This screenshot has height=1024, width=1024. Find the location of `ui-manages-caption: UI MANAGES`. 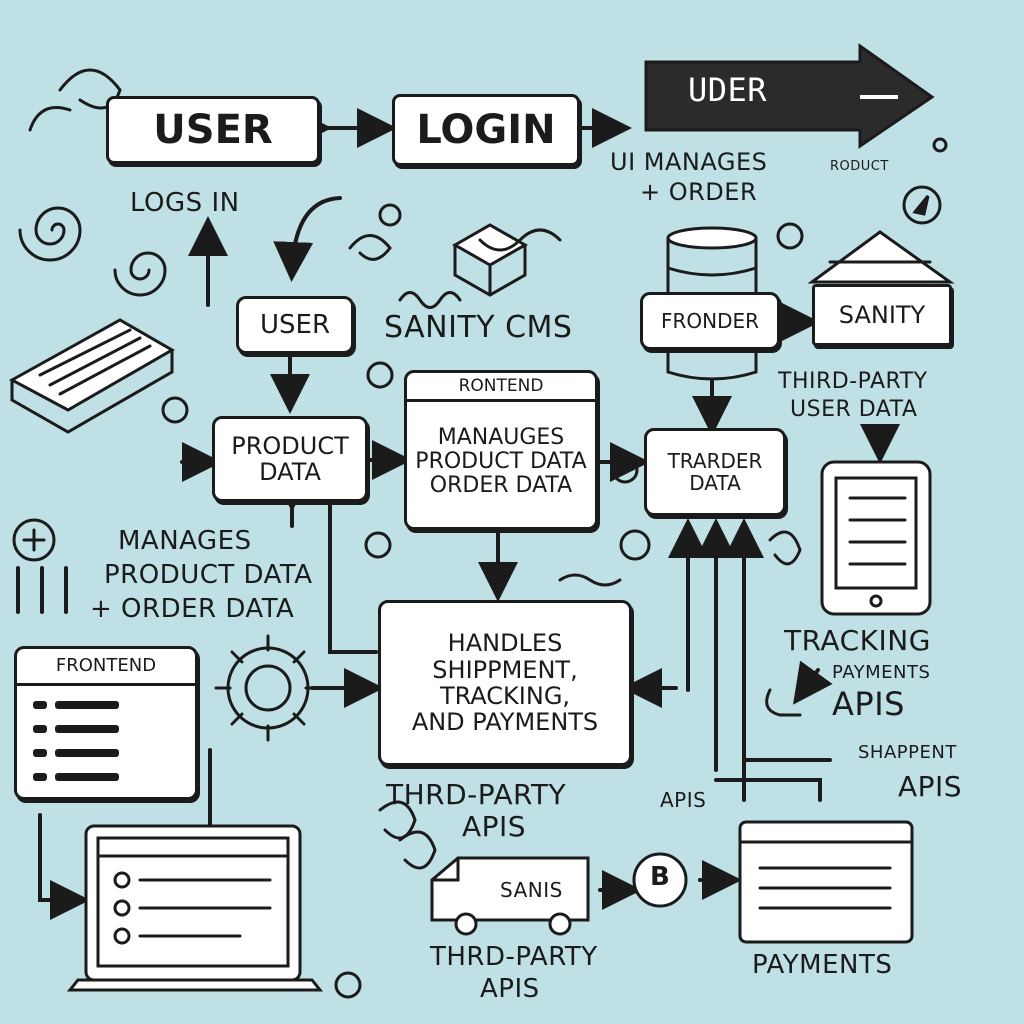

ui-manages-caption: UI MANAGES is located at coordinates (689, 162).